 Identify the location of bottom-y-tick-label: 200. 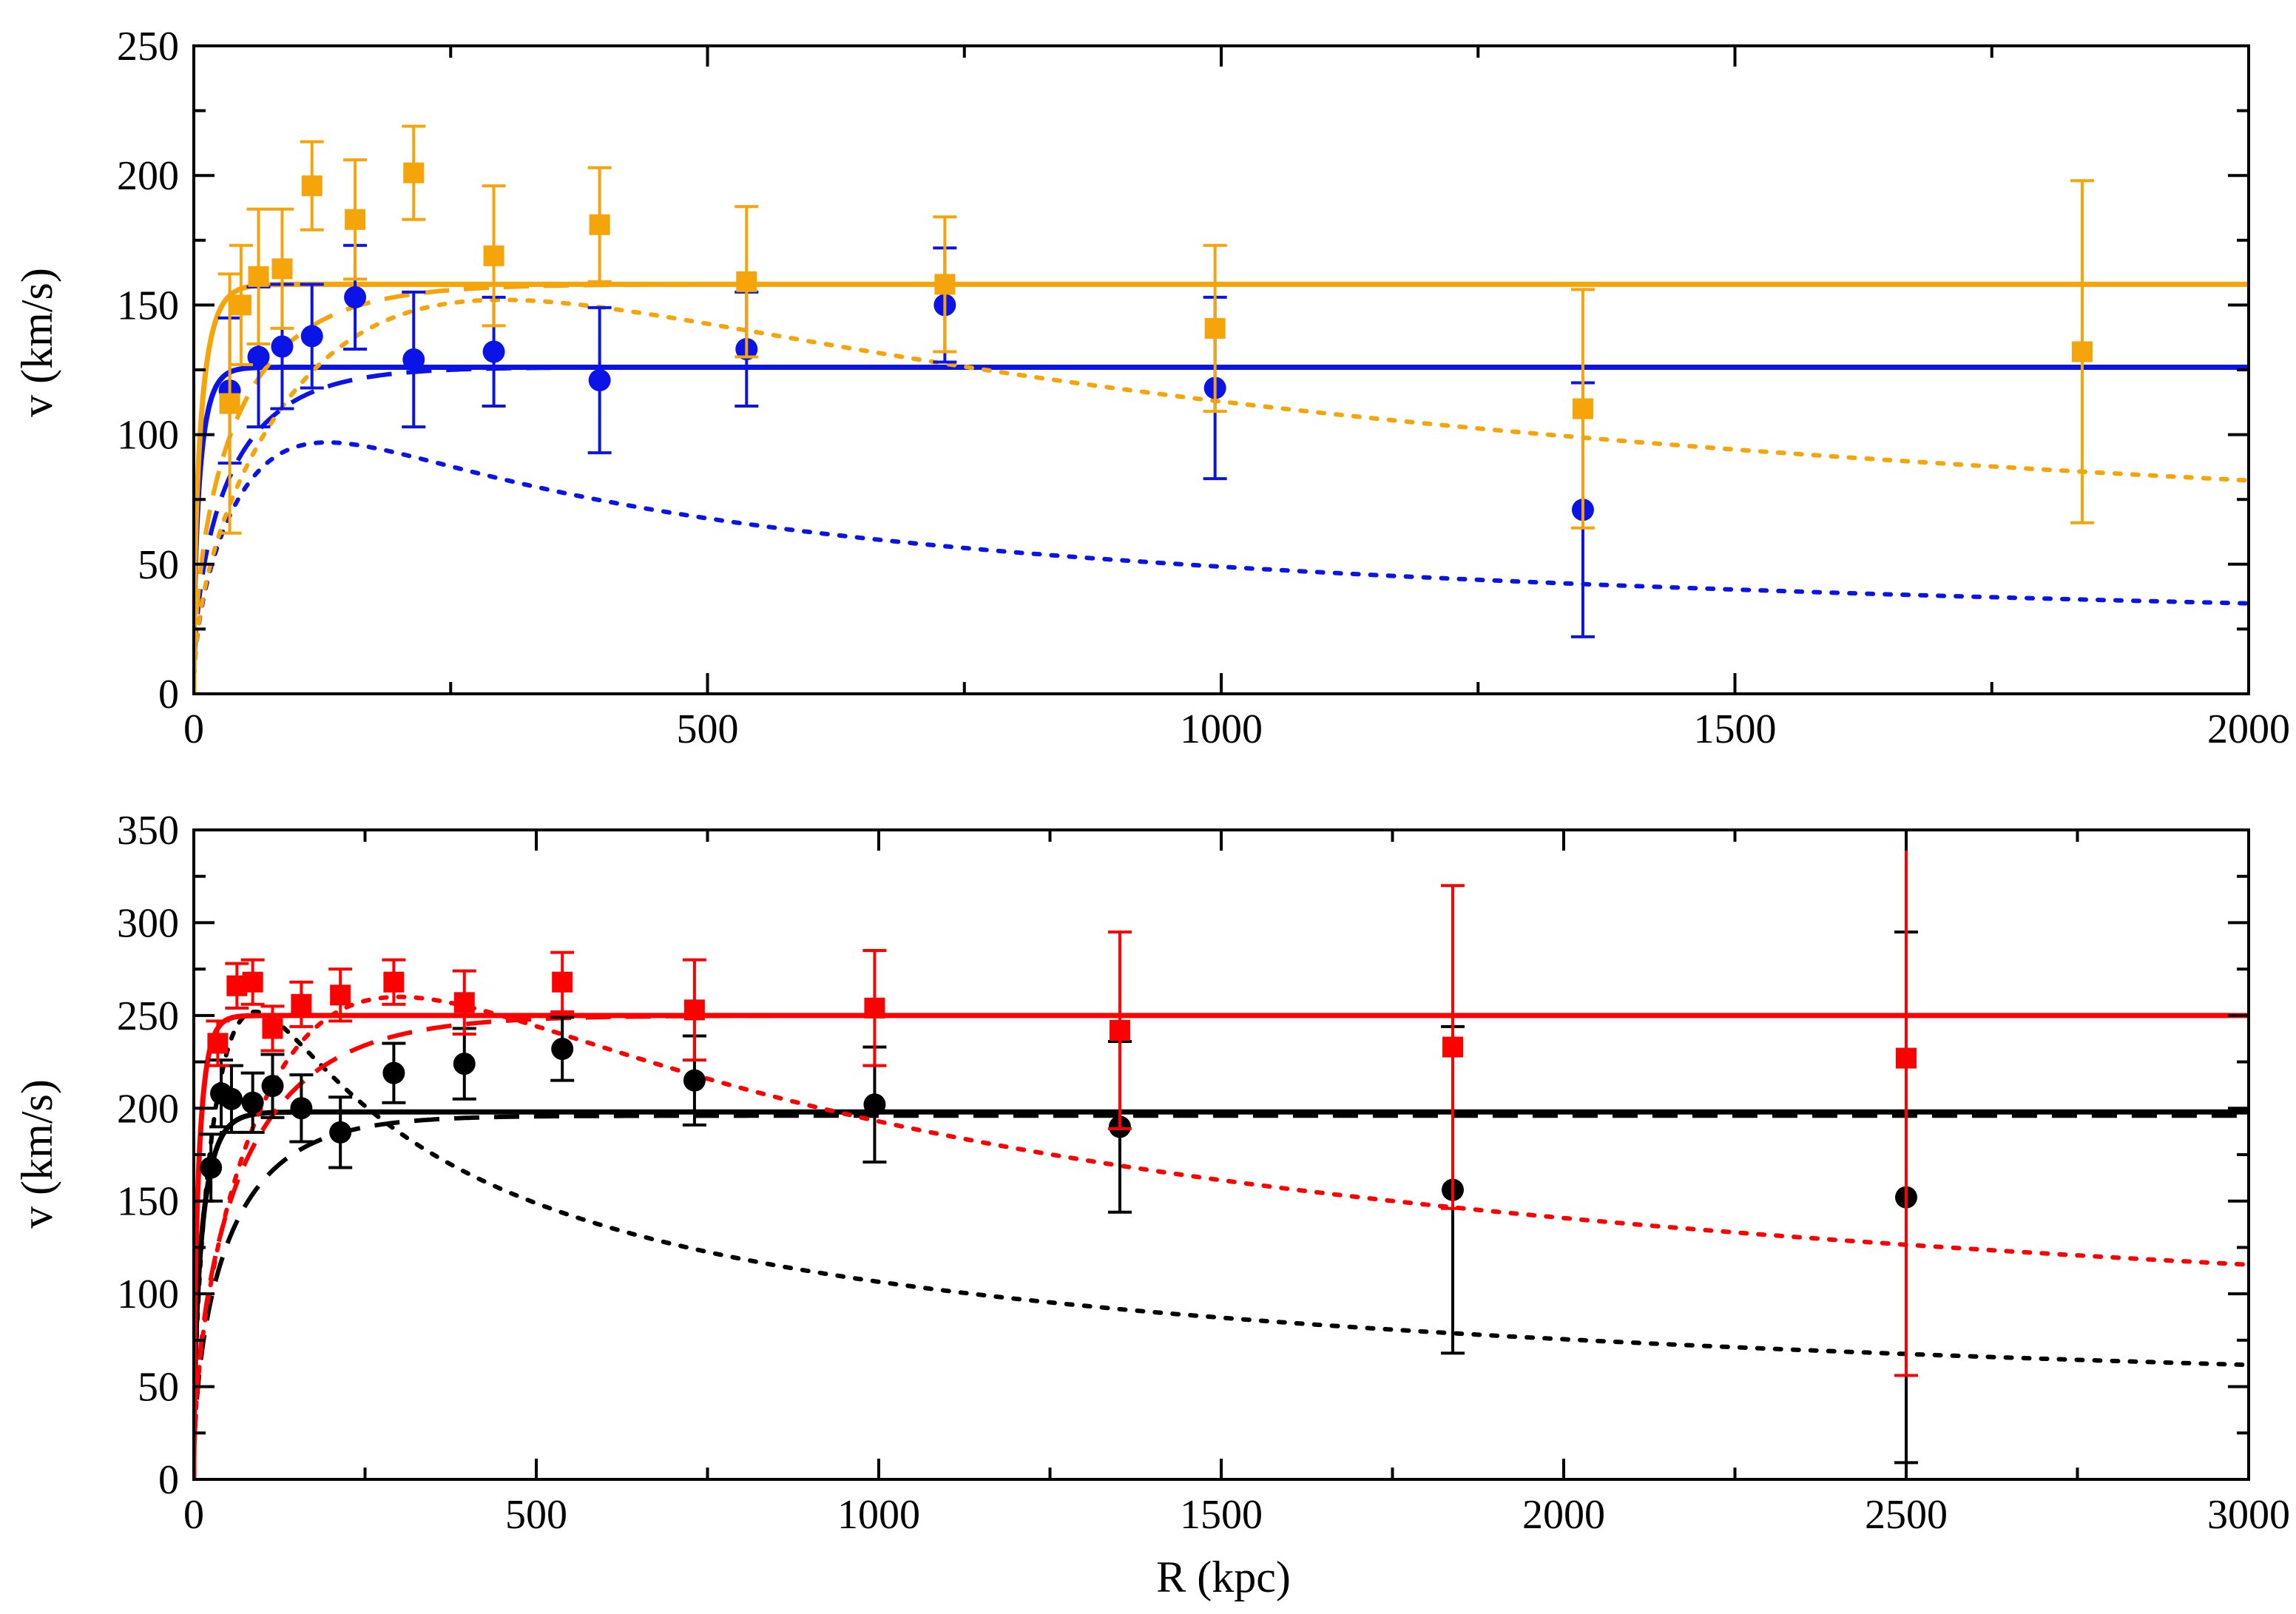
(148, 1109).